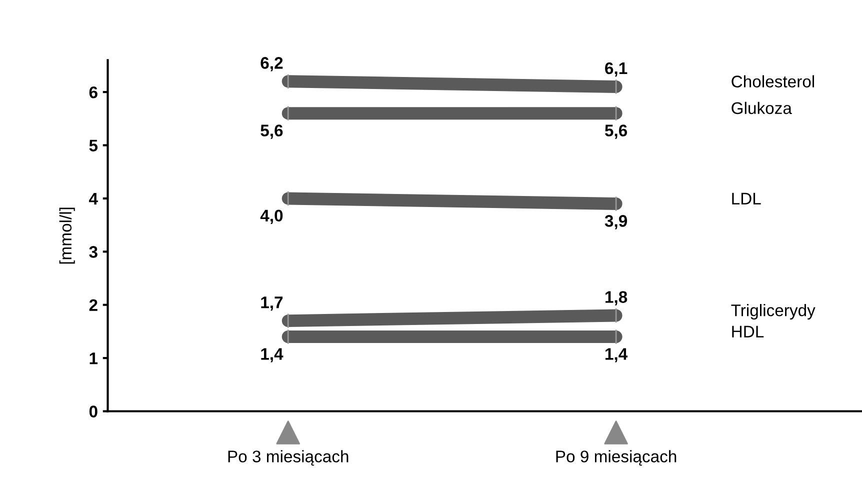 This screenshot has height=481, width=862. Describe the element at coordinates (93, 305) in the screenshot. I see `y-tick-label: 2` at that location.